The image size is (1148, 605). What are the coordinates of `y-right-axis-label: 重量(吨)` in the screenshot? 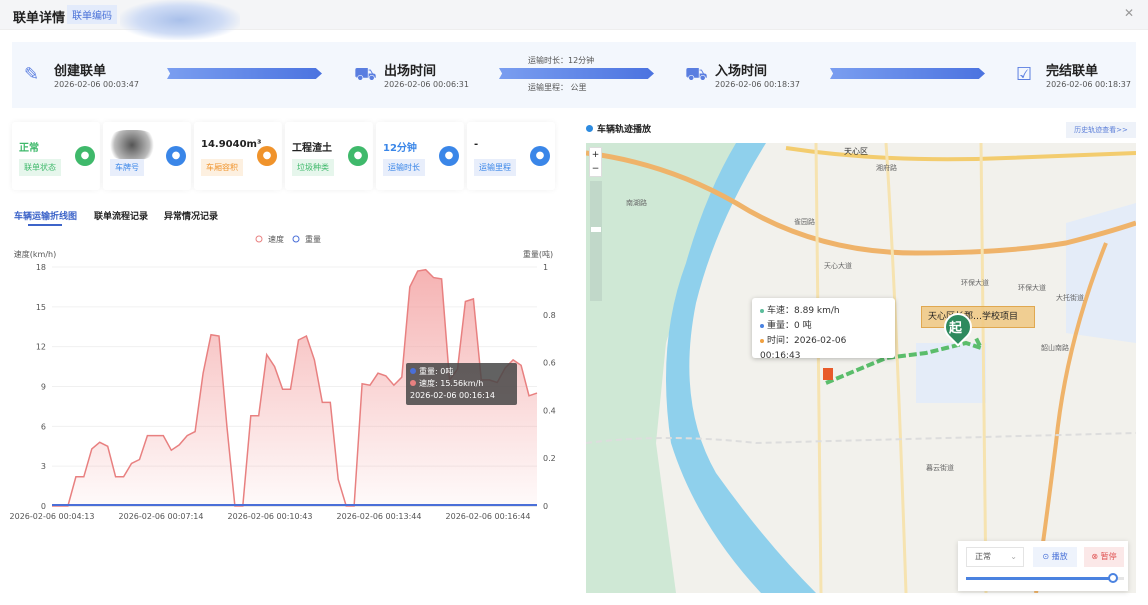 It's located at (538, 254).